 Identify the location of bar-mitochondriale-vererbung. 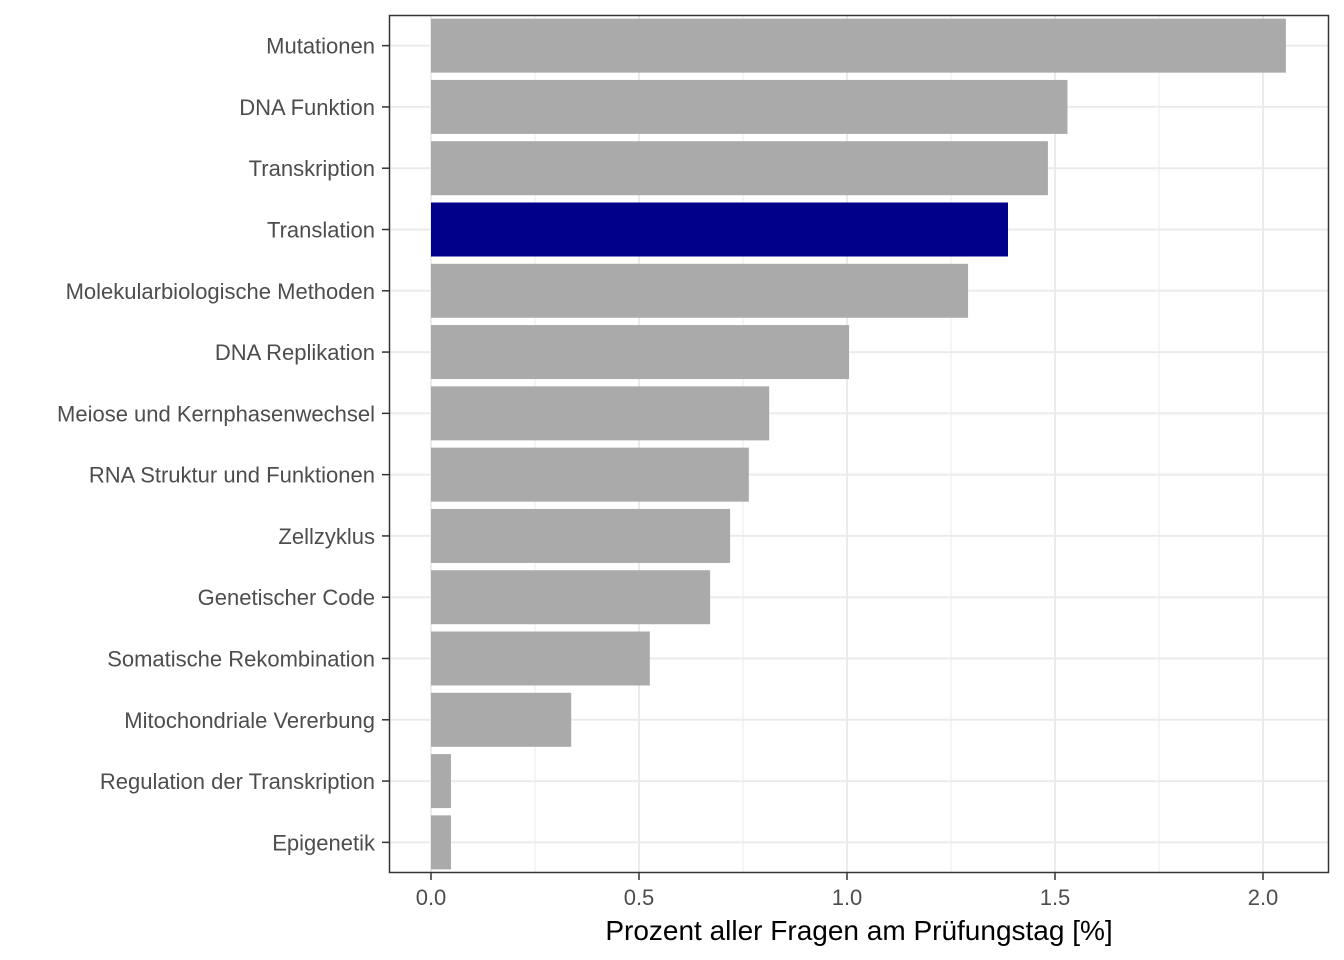
(501, 719).